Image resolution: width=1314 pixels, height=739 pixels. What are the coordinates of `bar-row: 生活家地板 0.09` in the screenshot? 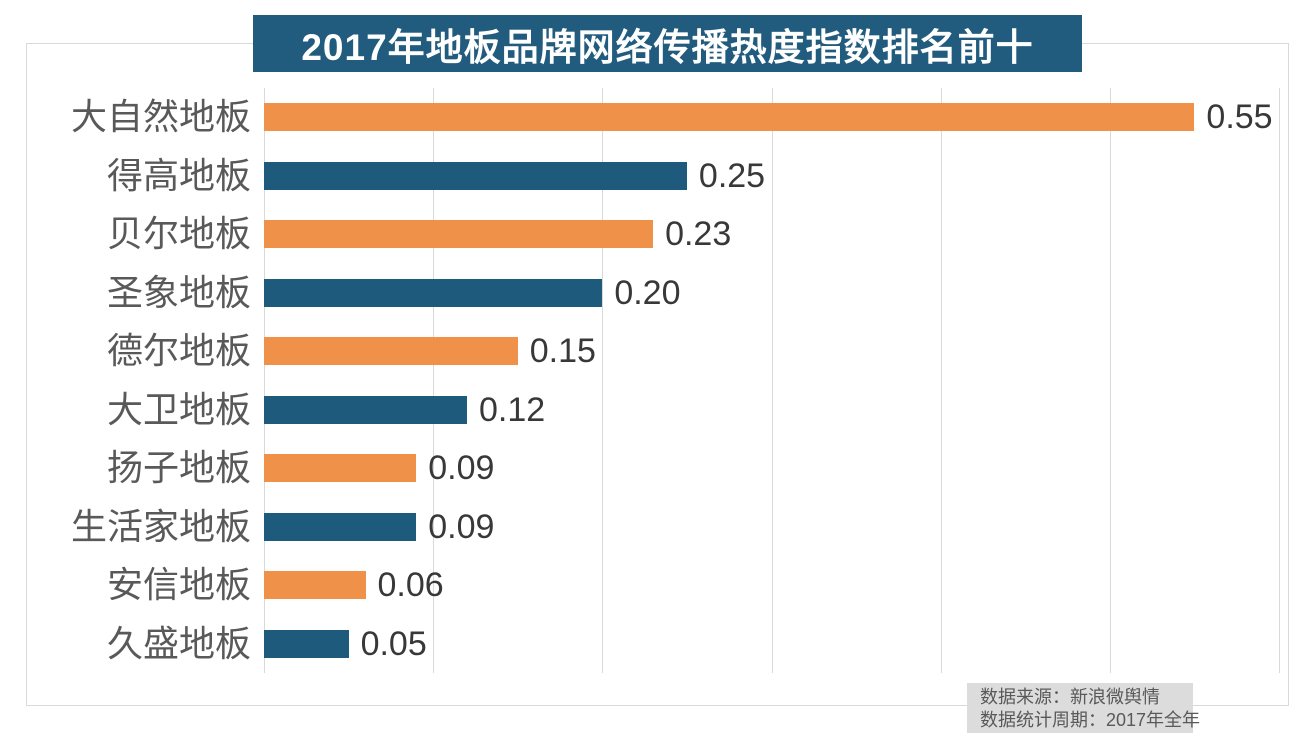 It's located at (666, 527).